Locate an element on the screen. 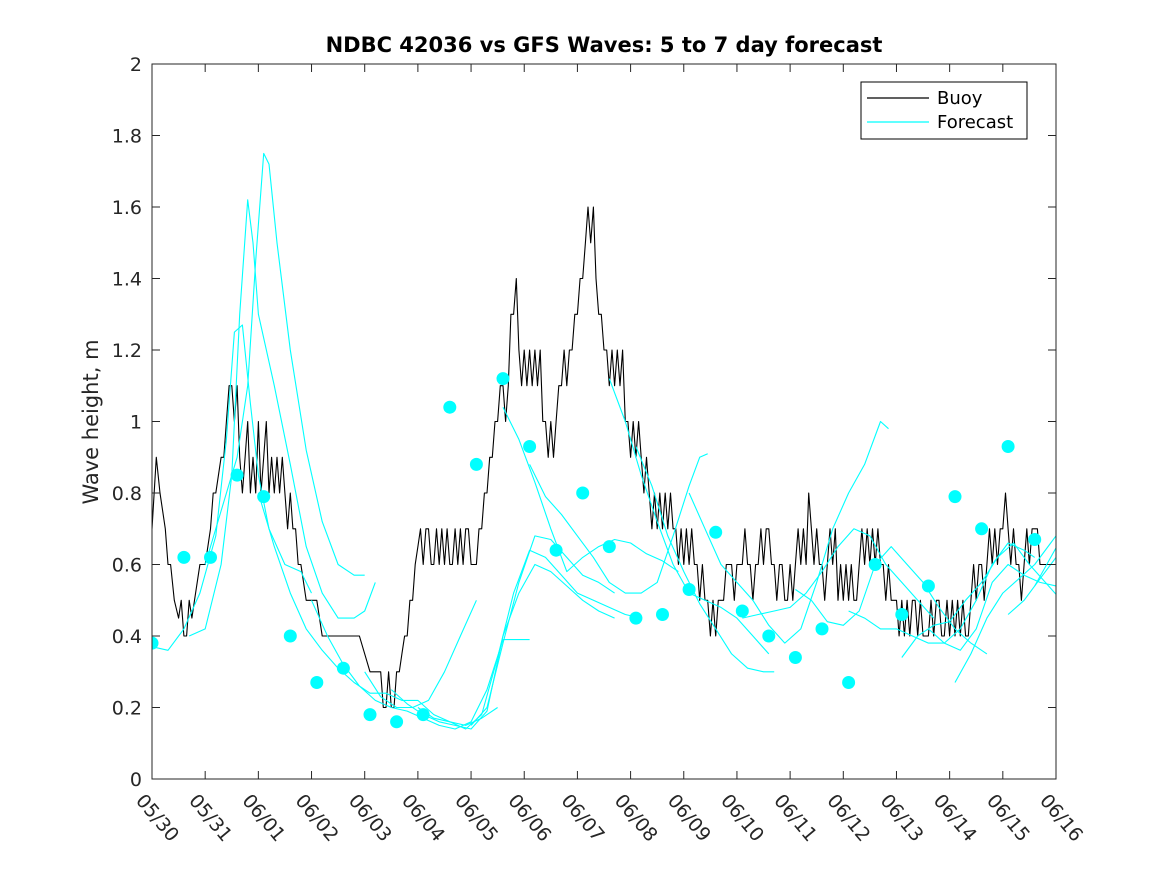 This screenshot has height=875, width=1167. y-tick-label: 1.2 is located at coordinates (127, 351).